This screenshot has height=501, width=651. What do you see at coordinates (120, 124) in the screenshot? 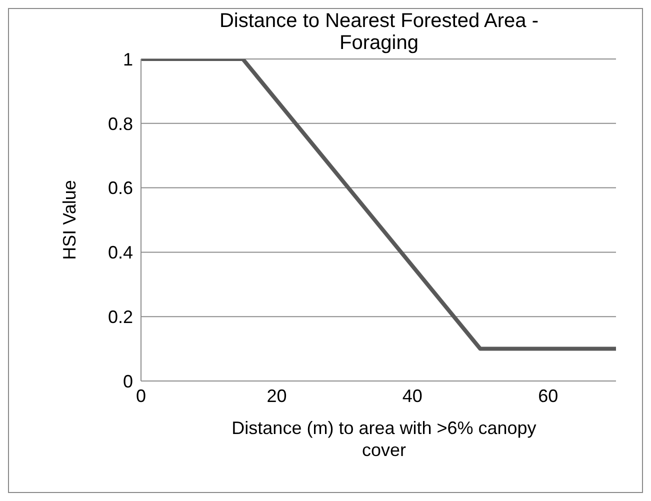
I see `y-tick-label: 0.8` at bounding box center [120, 124].